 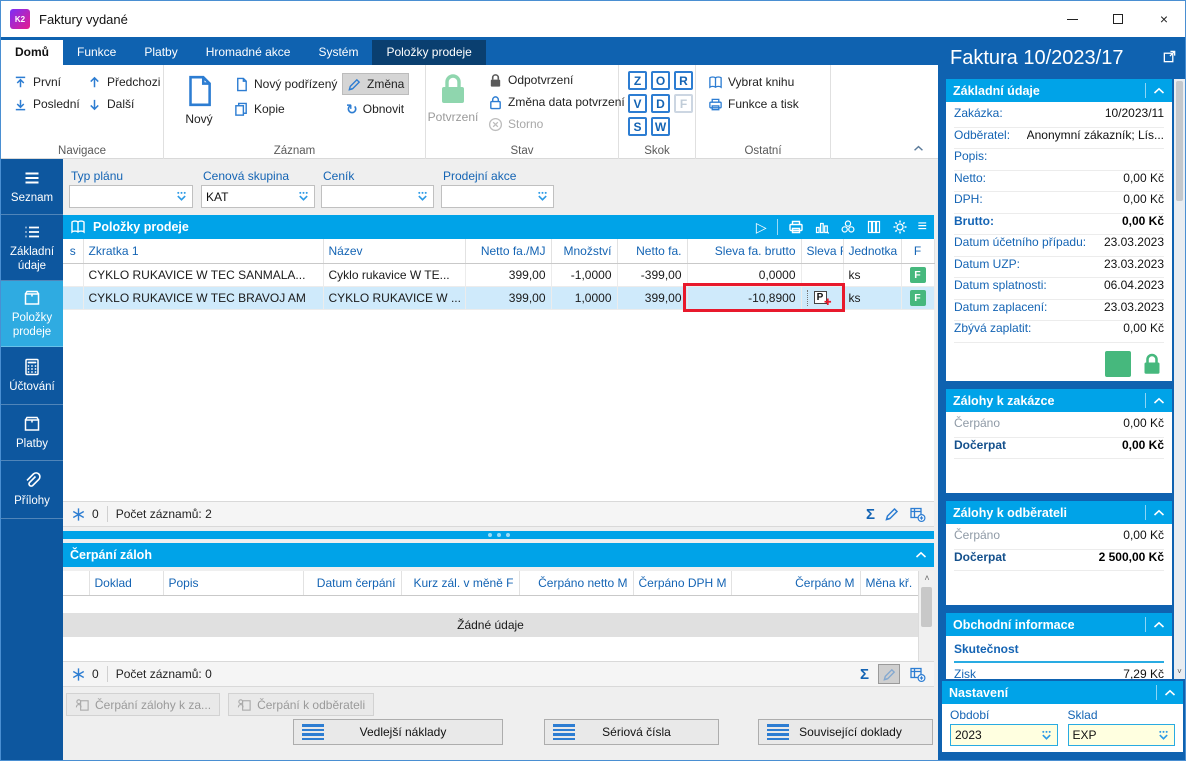 I want to click on jump-f-button: F, so click(x=683, y=103).